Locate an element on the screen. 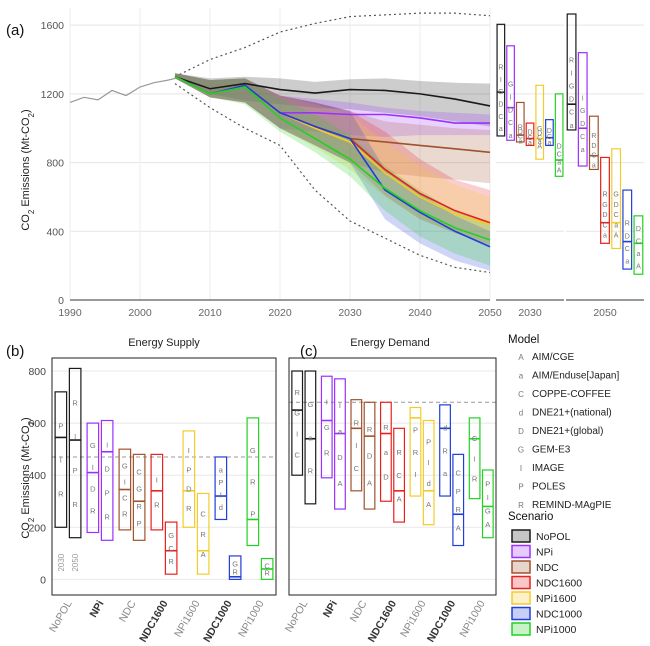 The image size is (650, 646). box-ndc1000-2030: aCD is located at coordinates (549, 133).